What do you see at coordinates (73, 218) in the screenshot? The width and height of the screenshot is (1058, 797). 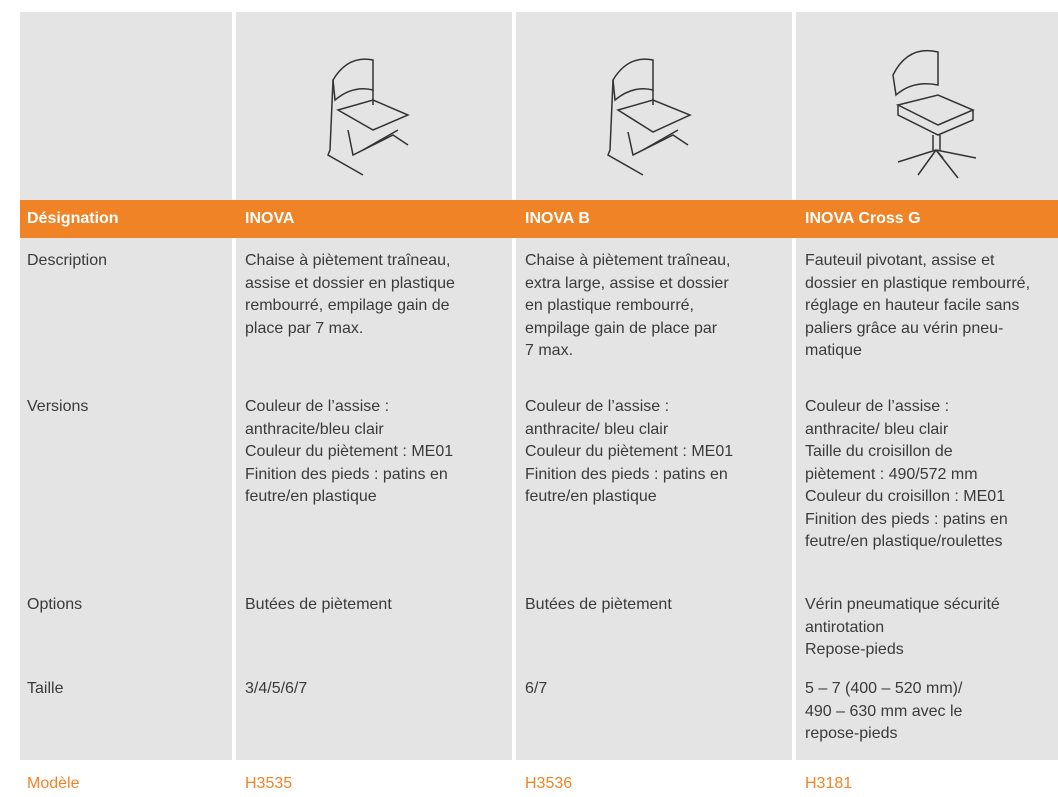 I see `header-cell: Désignation` at bounding box center [73, 218].